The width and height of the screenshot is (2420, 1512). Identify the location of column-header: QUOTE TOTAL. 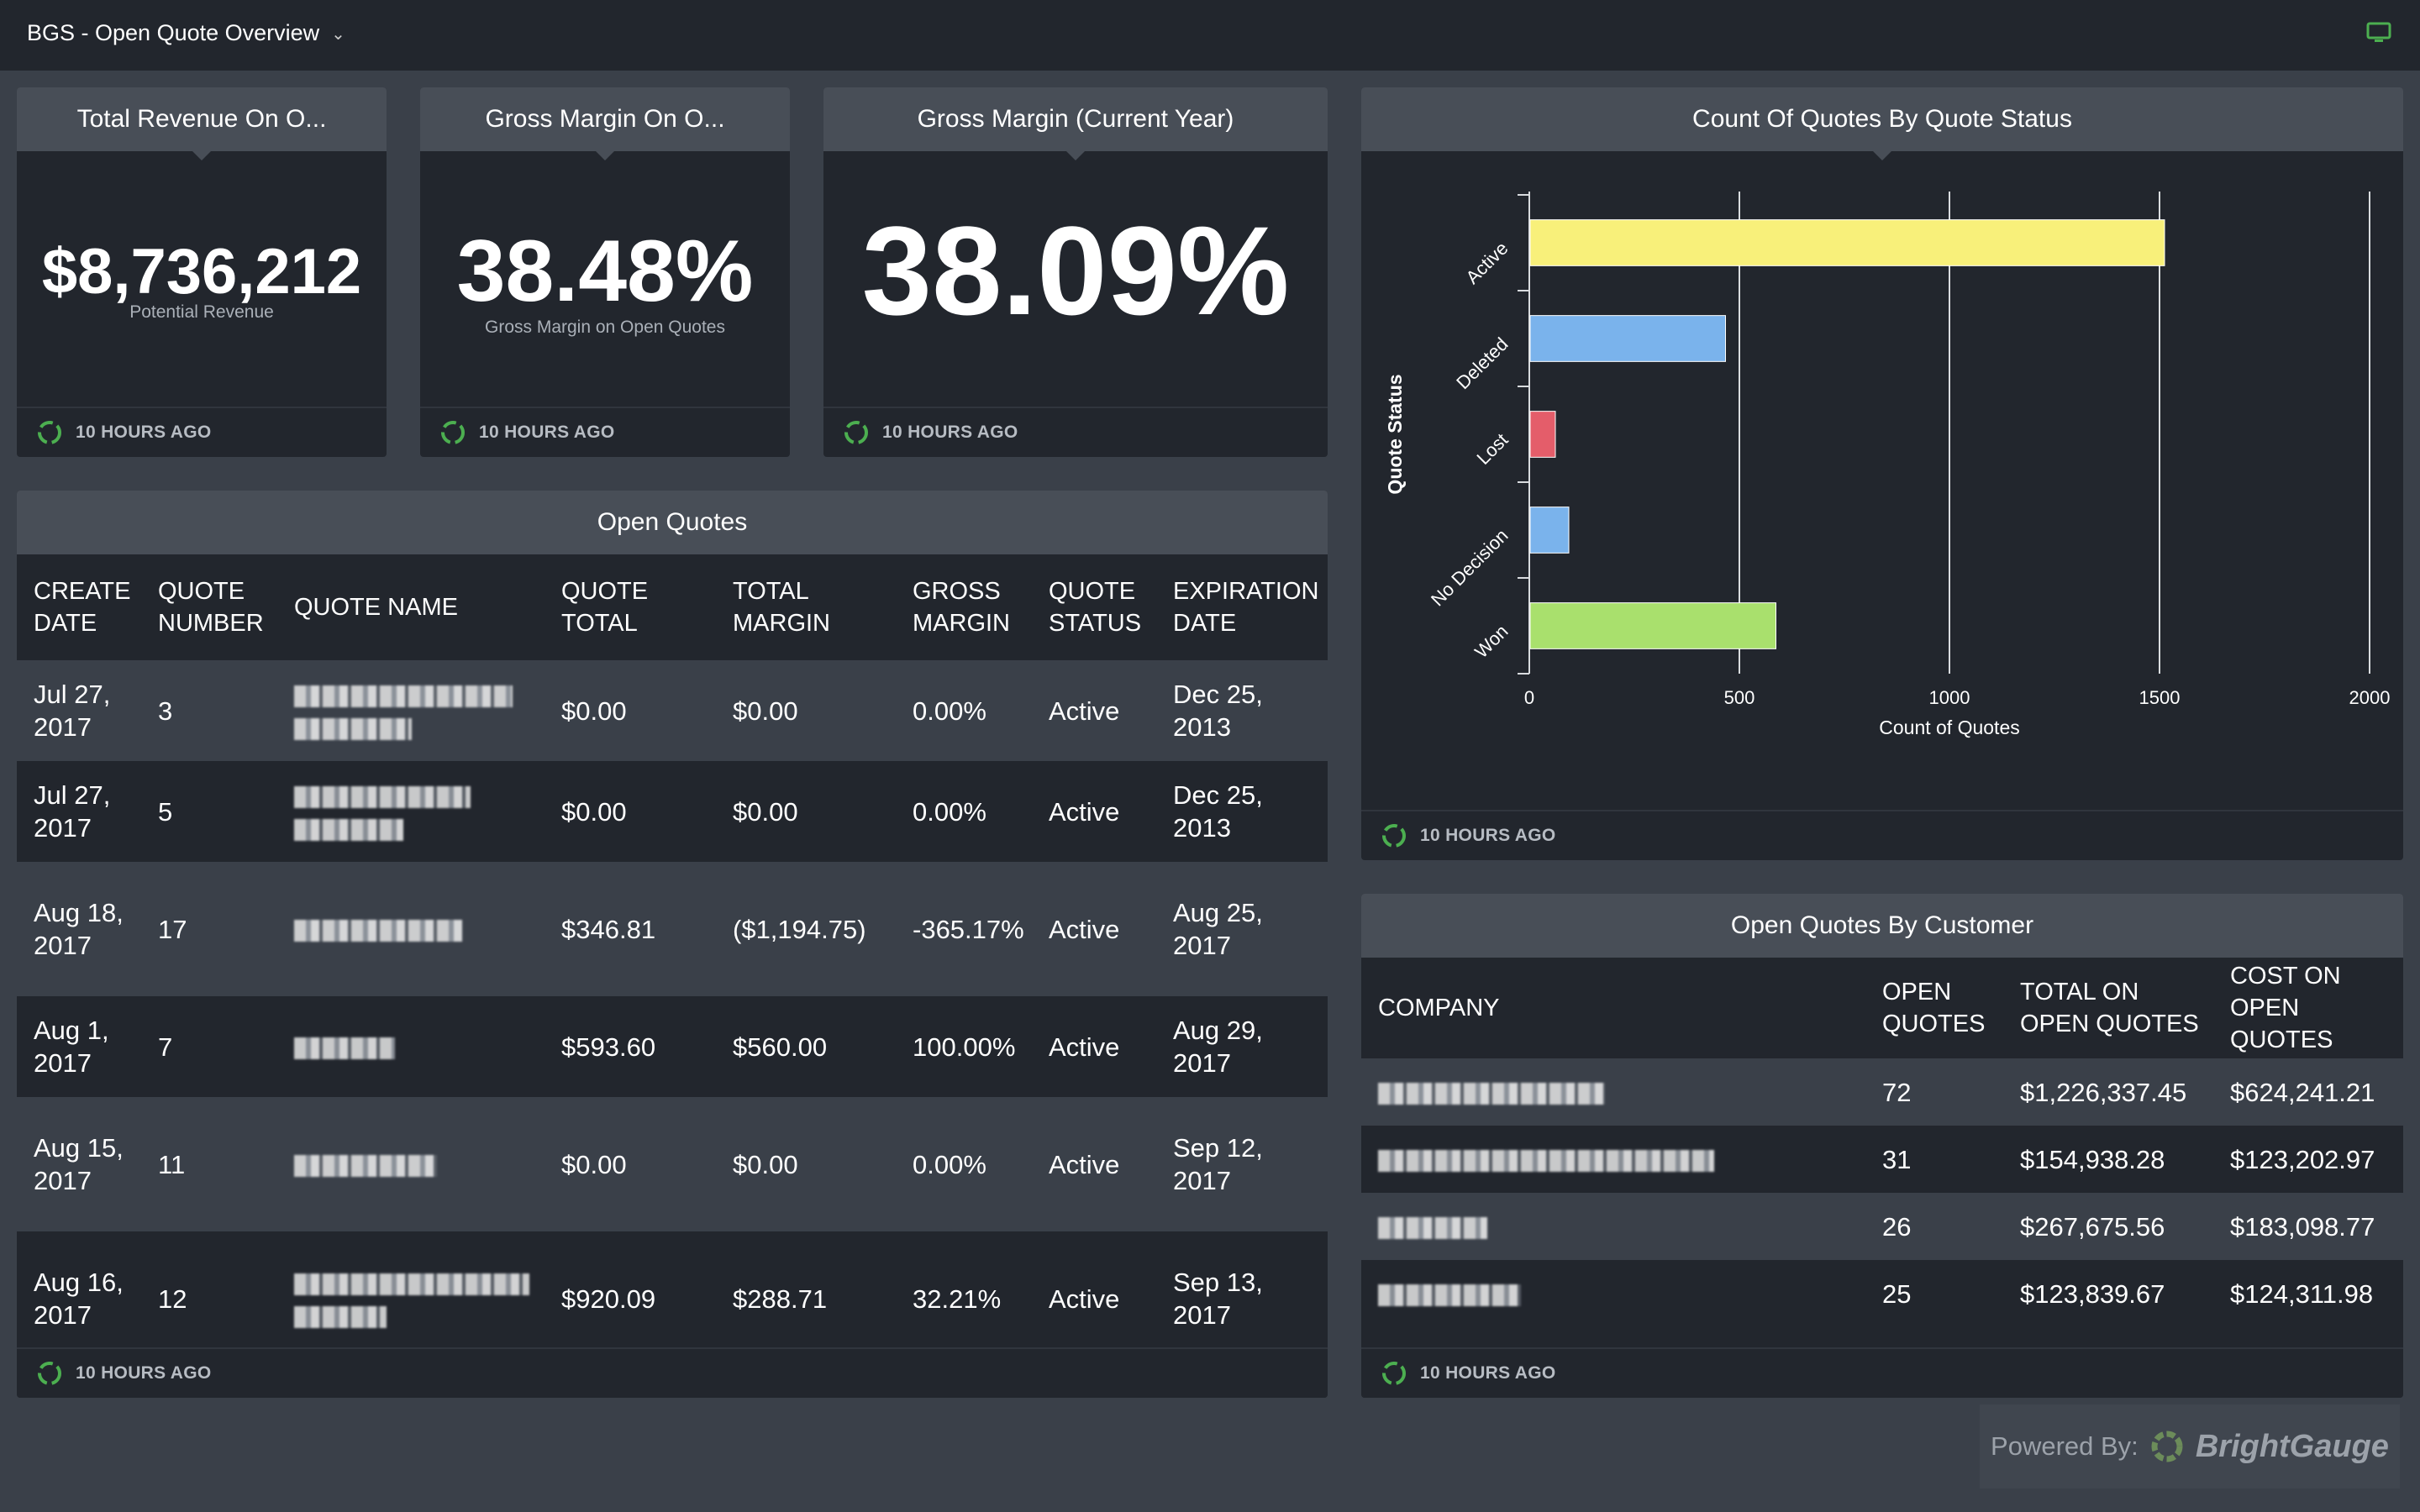
(630, 607).